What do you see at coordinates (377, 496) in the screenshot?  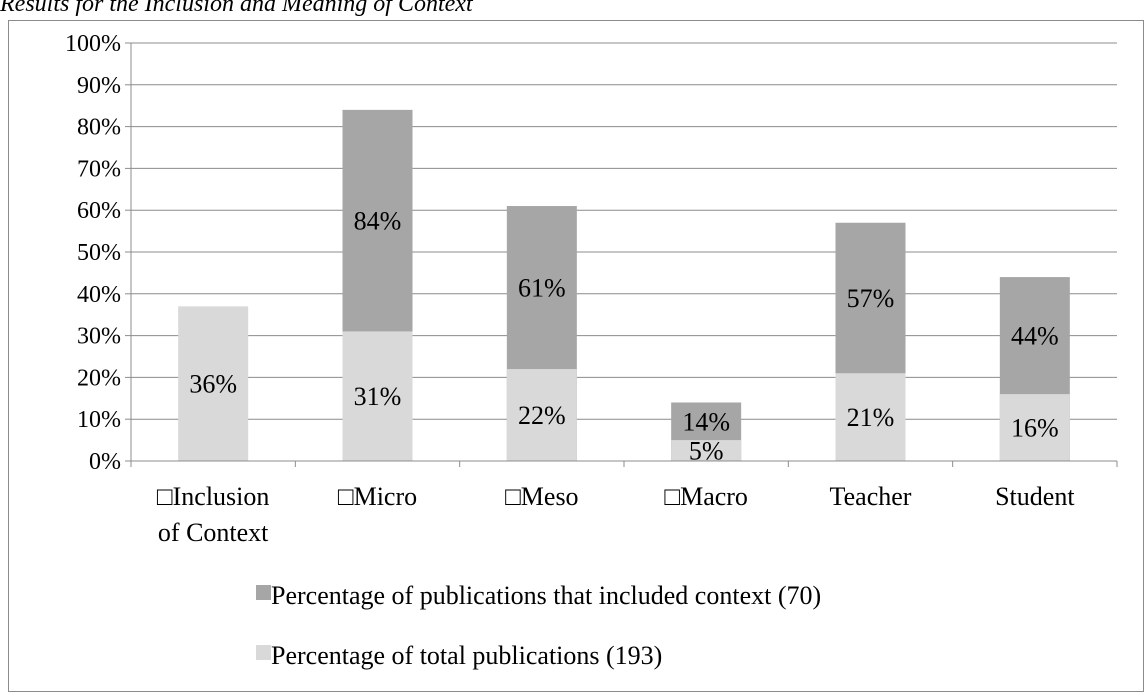 I see `x-category-label: □Micro` at bounding box center [377, 496].